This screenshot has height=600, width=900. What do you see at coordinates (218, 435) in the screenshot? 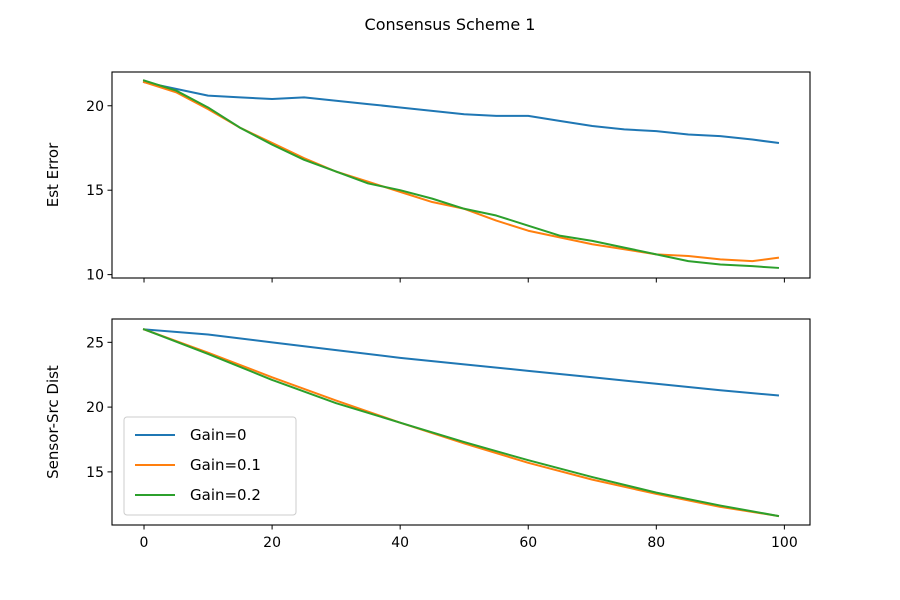
I see `legend-label-1: Gain=0` at bounding box center [218, 435].